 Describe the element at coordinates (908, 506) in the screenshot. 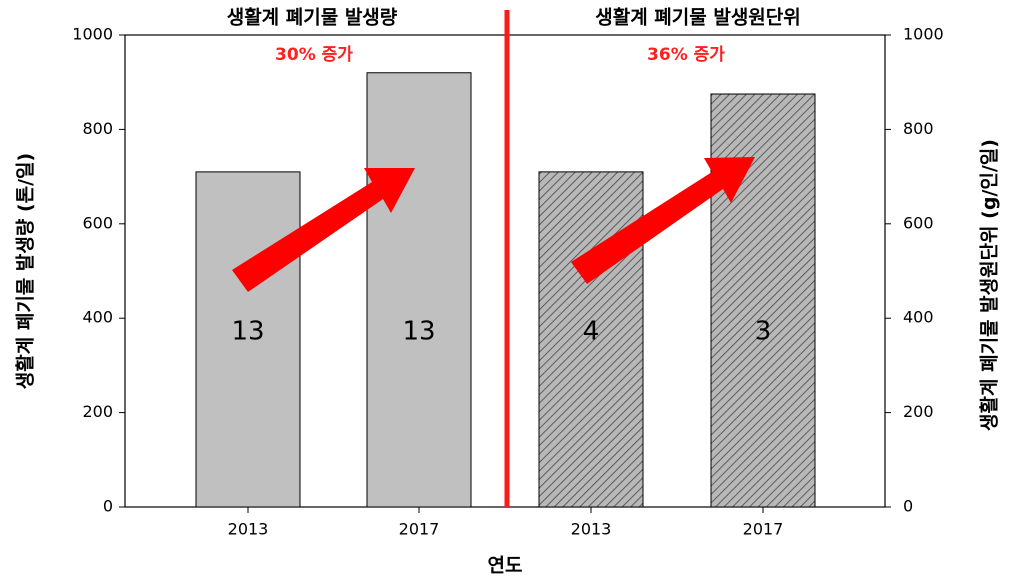

I see `y2-tick-label: 0` at that location.